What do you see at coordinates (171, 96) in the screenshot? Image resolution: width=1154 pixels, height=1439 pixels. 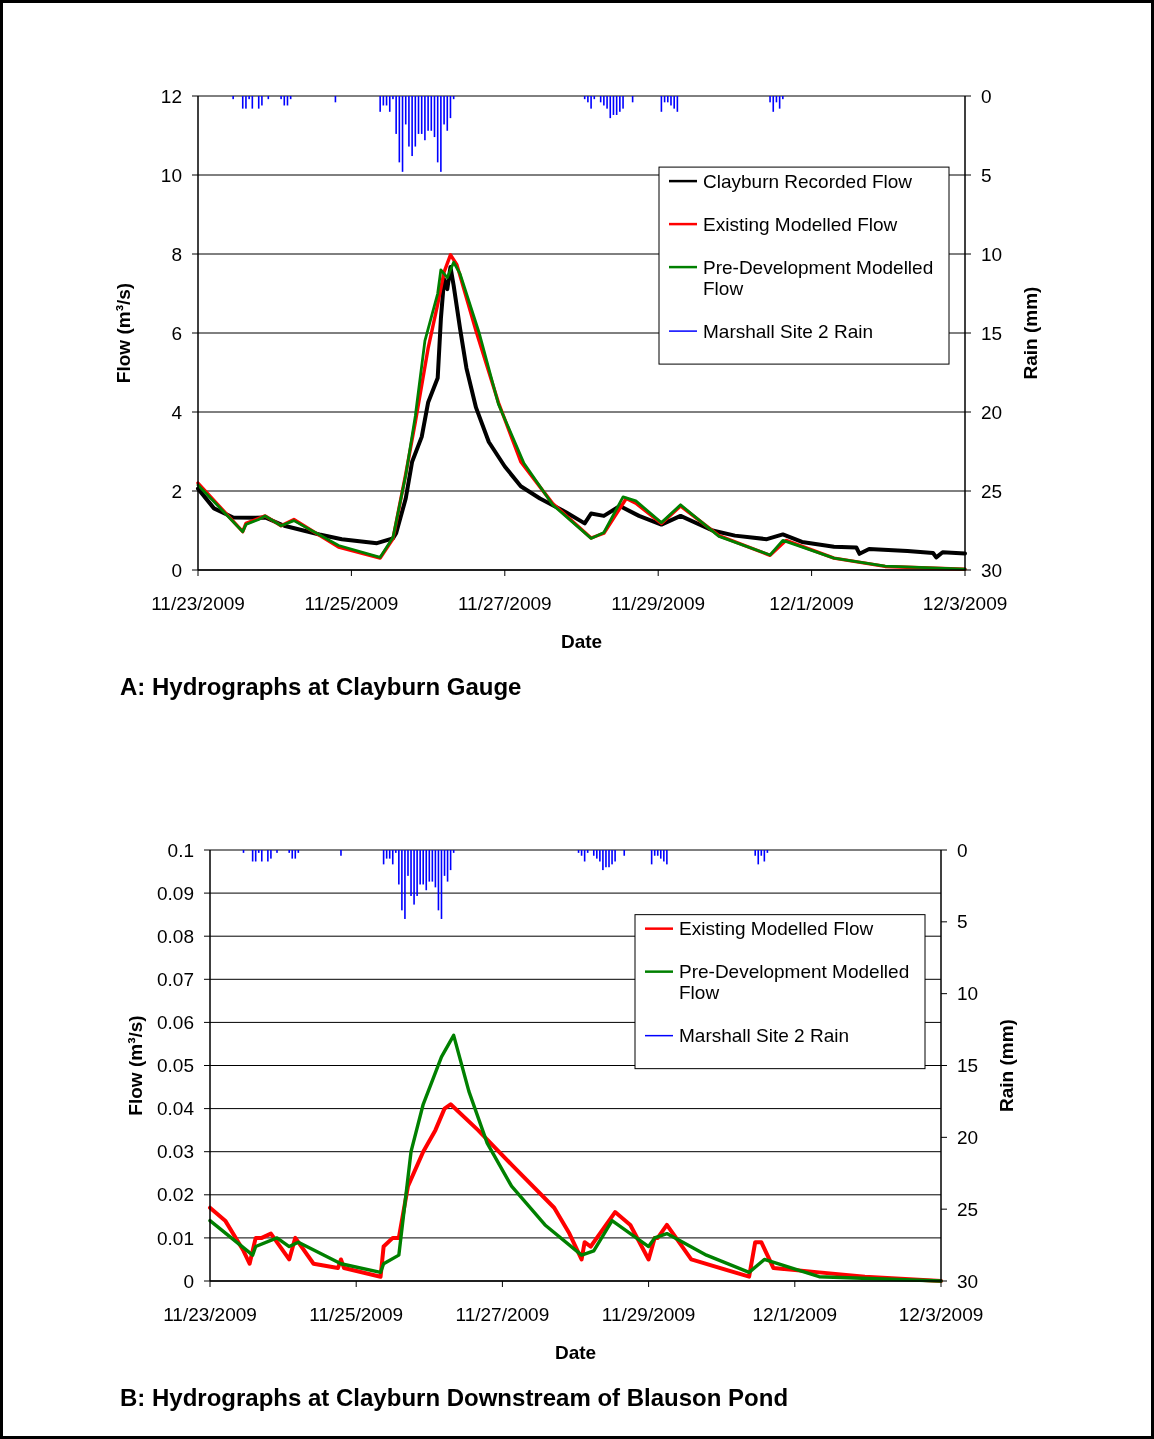 I see `y-tick-label: 12` at bounding box center [171, 96].